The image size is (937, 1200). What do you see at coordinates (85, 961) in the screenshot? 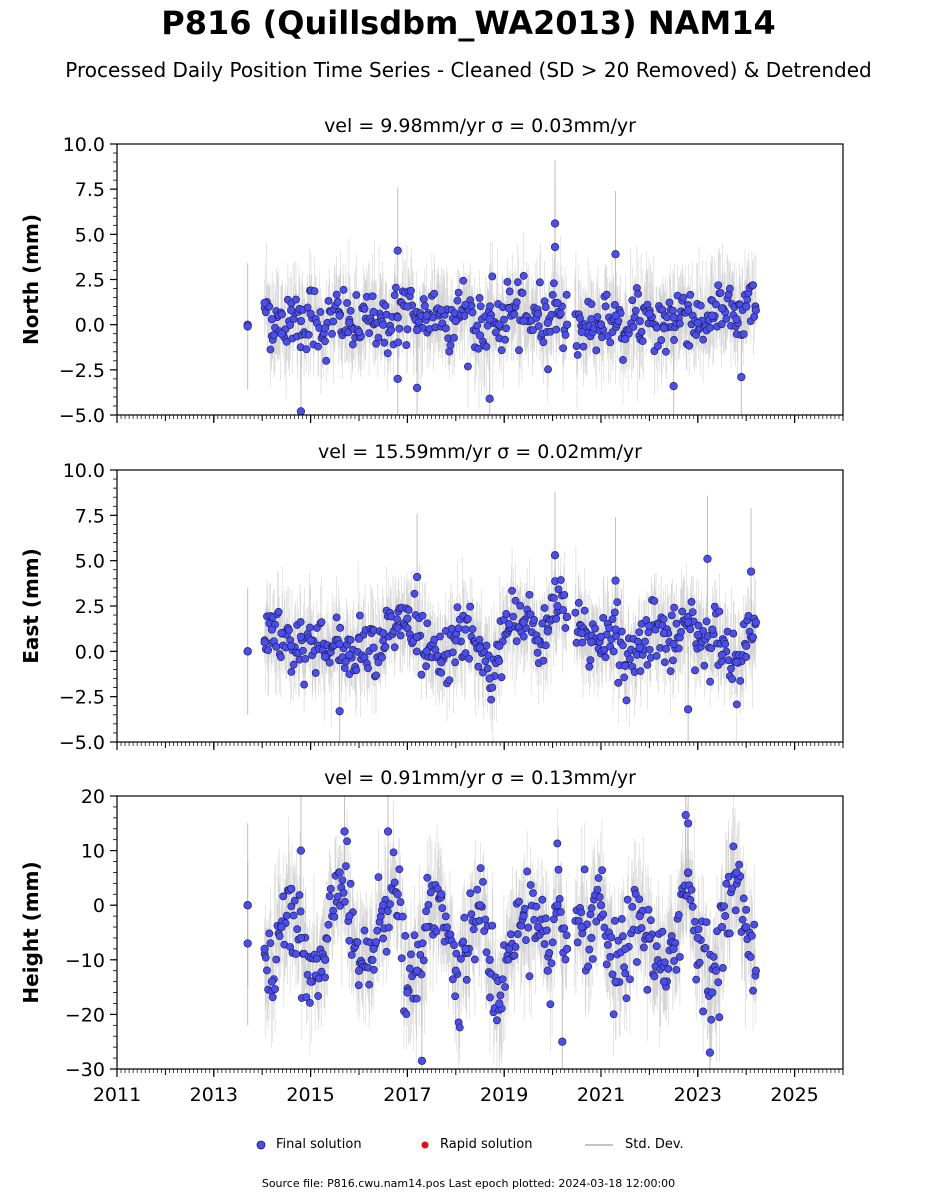
I see `ytick-label-height-2: −10` at bounding box center [85, 961].